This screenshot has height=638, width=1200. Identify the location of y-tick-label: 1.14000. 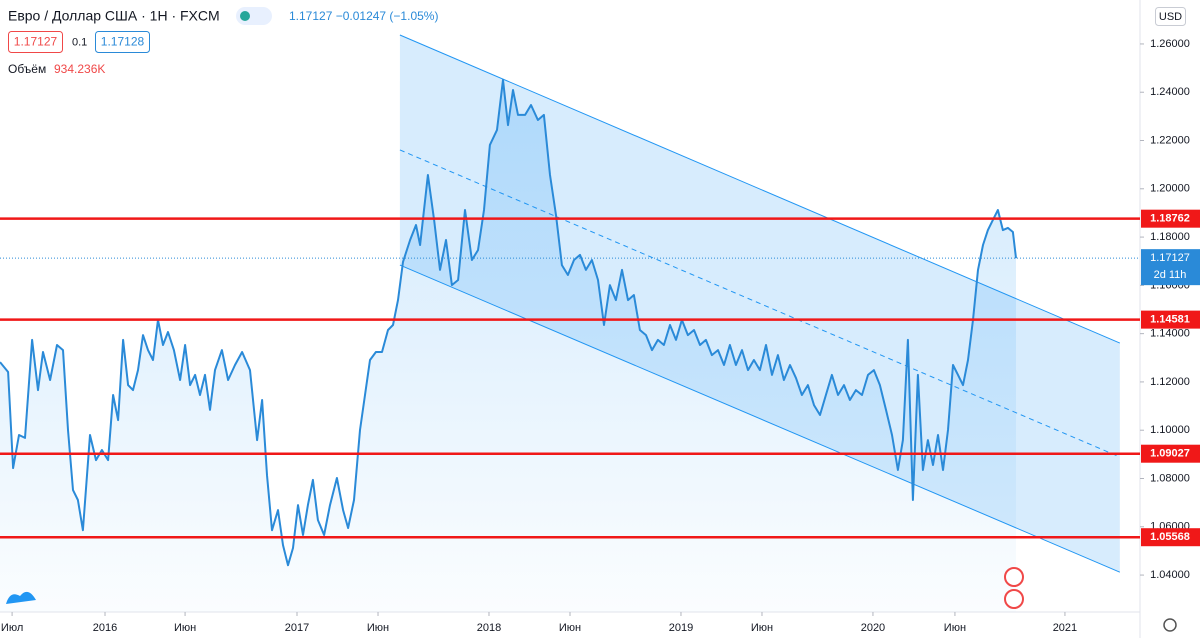
(1170, 334).